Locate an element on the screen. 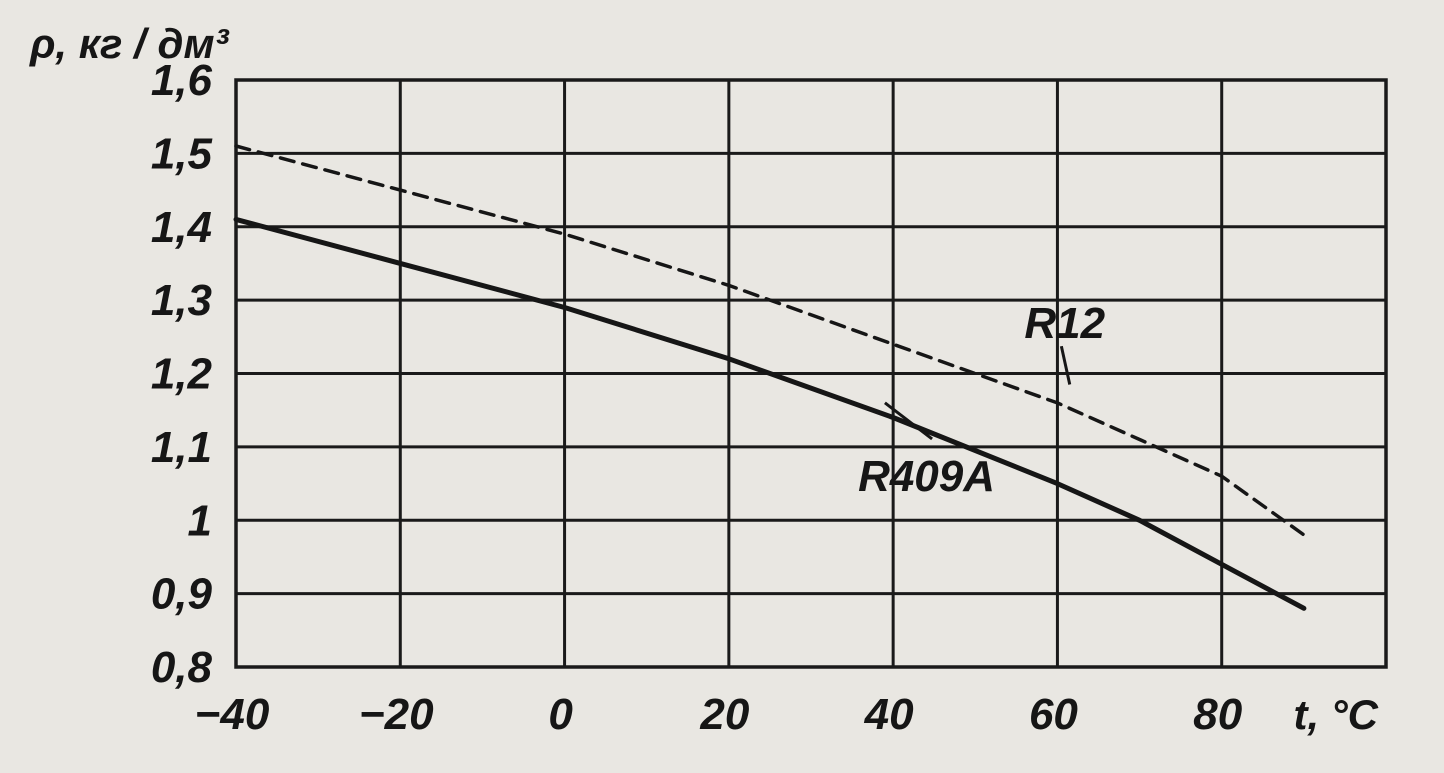 The height and width of the screenshot is (773, 1444). y-tick-label: 1,2 is located at coordinates (182, 374).